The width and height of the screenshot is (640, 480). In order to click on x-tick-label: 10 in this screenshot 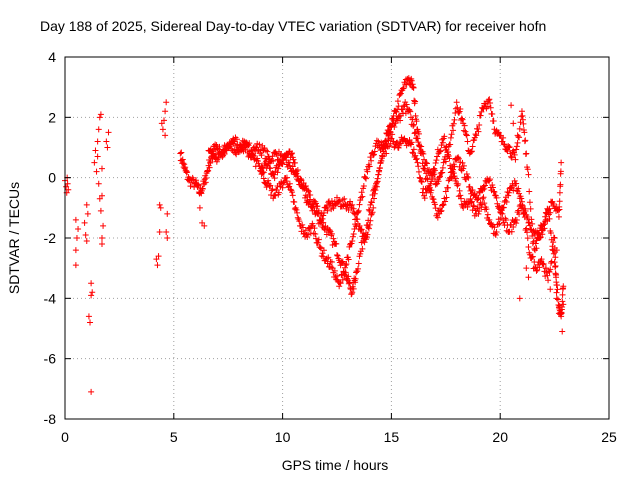, I will do `click(283, 437)`.